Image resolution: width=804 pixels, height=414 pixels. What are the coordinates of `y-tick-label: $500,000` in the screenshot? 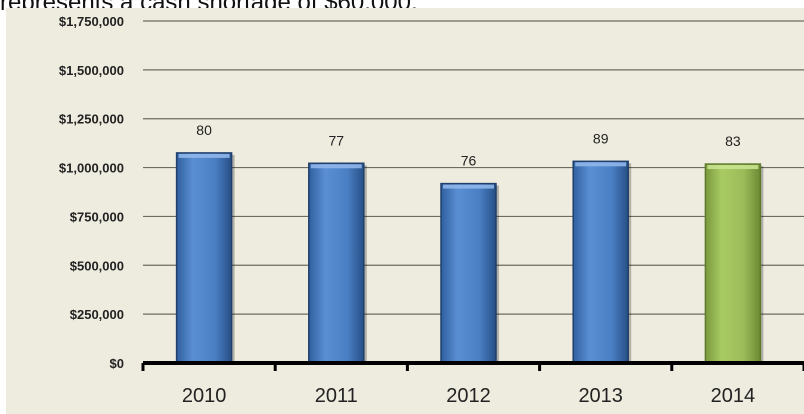 It's located at (97, 265).